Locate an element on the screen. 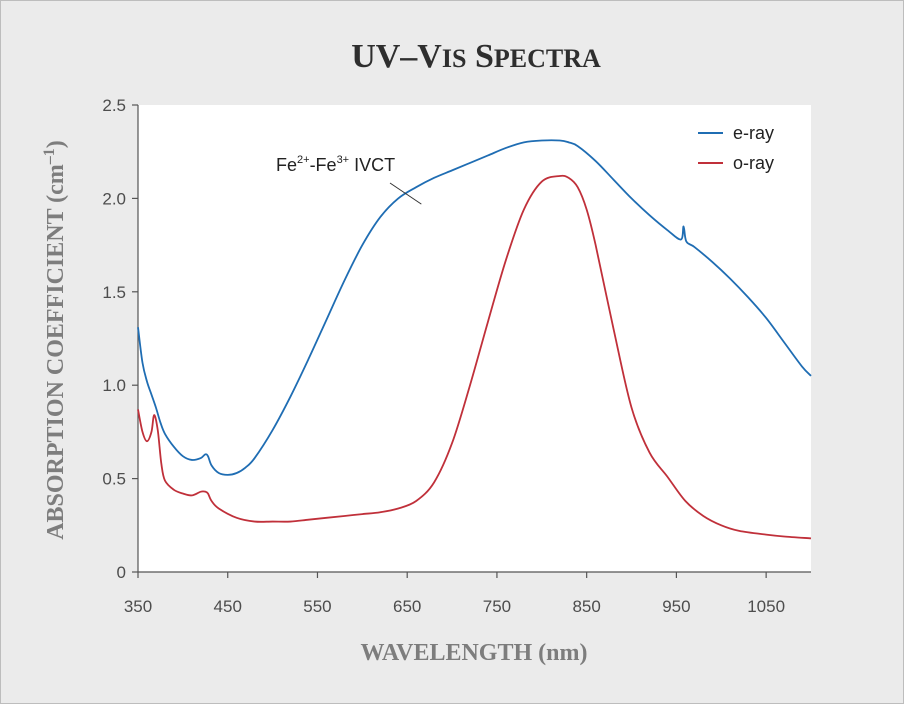 This screenshot has height=705, width=904. y-axis-label-sup: –1 is located at coordinates (49, 156).